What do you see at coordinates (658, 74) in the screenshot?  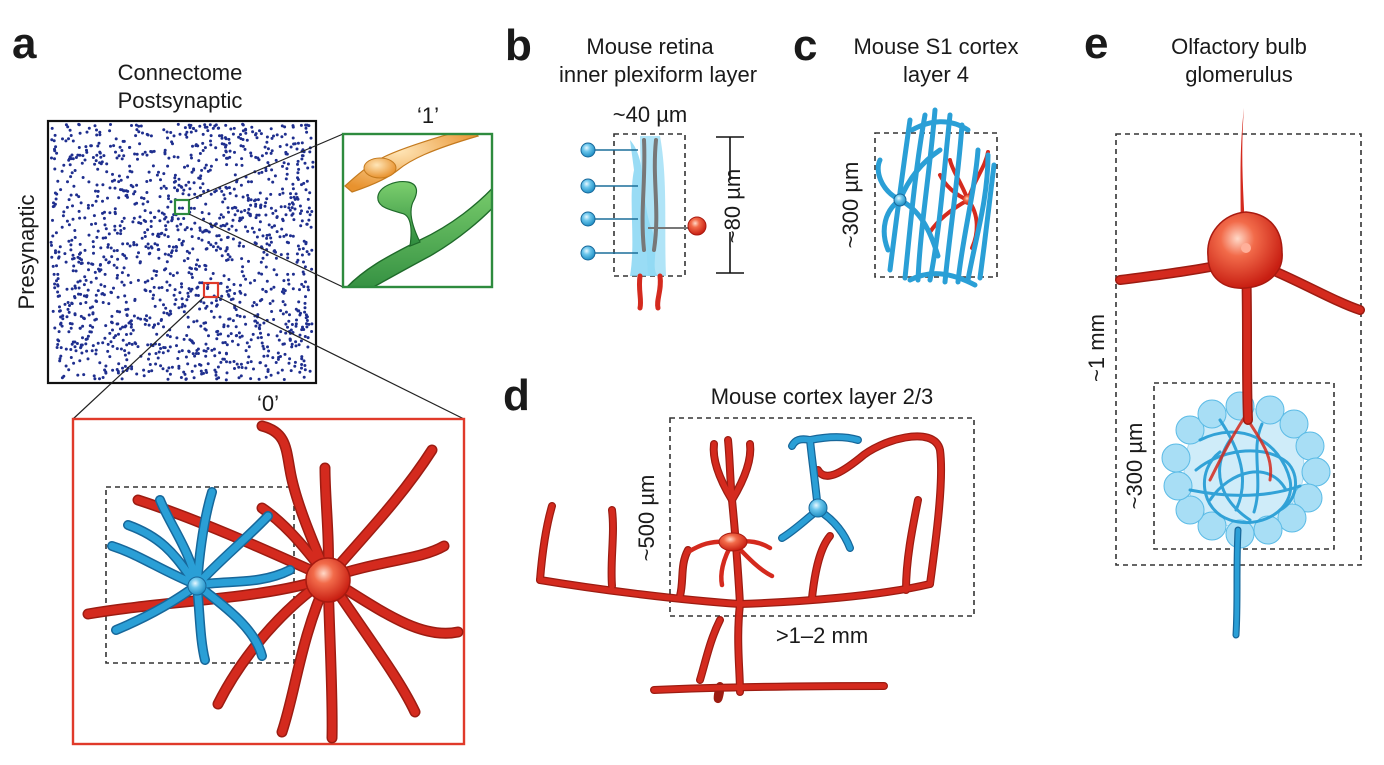 I see `panel-b-title-line2: inner plexiform layer` at bounding box center [658, 74].